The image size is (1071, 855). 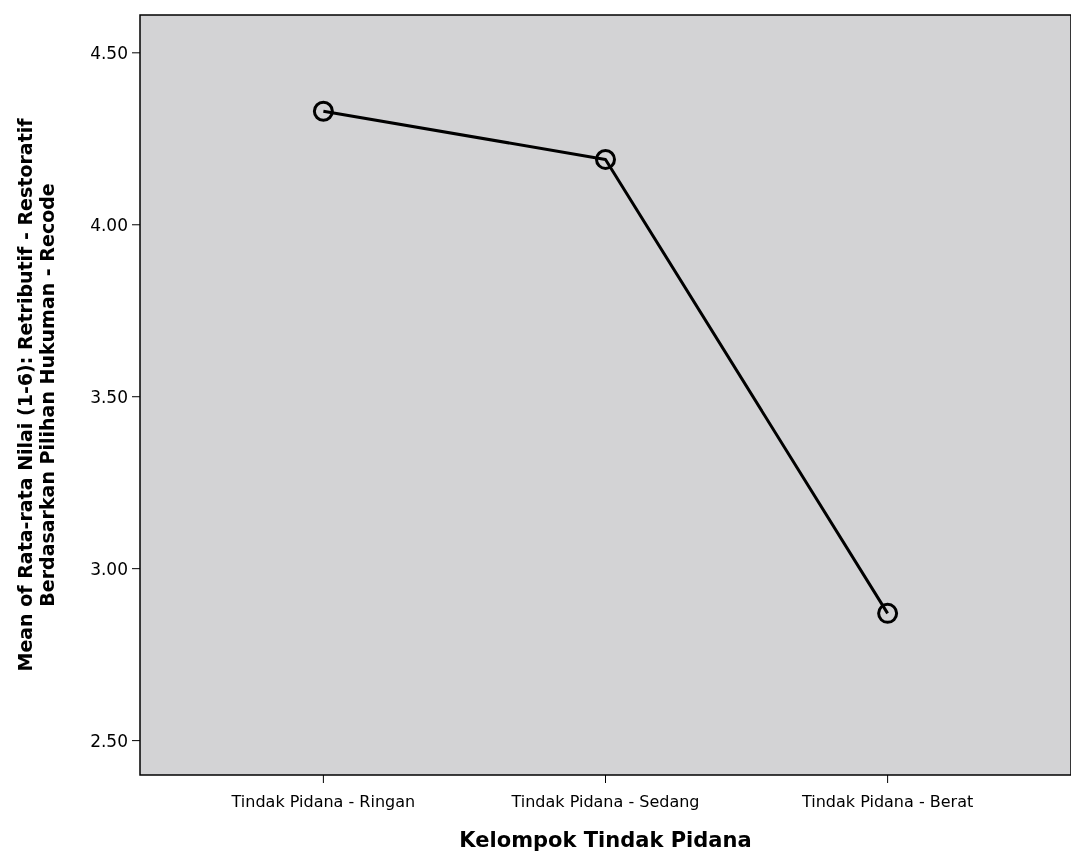 What do you see at coordinates (109, 52) in the screenshot?
I see `y-tick-label: 4.50` at bounding box center [109, 52].